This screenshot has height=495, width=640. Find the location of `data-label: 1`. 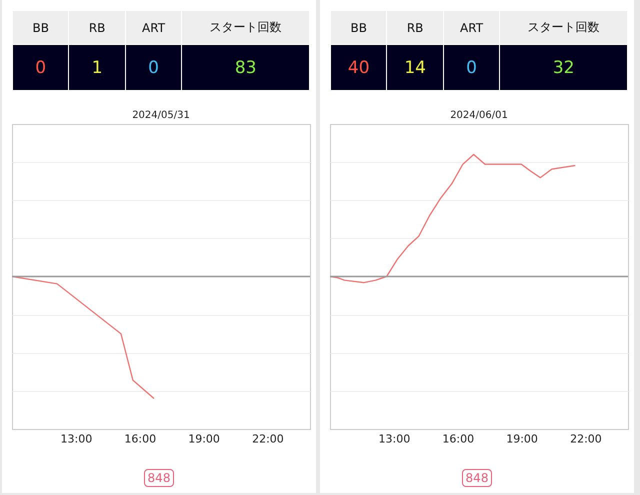

data-label: 1 is located at coordinates (97, 67).